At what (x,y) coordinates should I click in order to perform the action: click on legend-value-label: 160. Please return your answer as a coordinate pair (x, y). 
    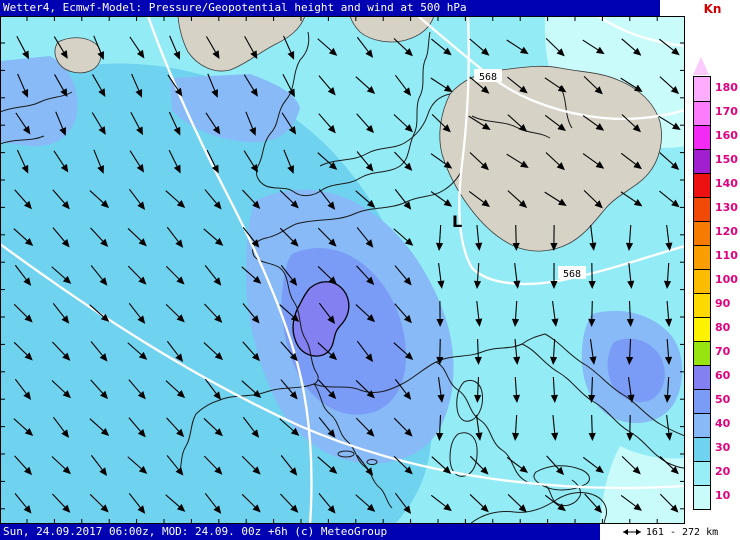
    Looking at the image, I should click on (726, 135).